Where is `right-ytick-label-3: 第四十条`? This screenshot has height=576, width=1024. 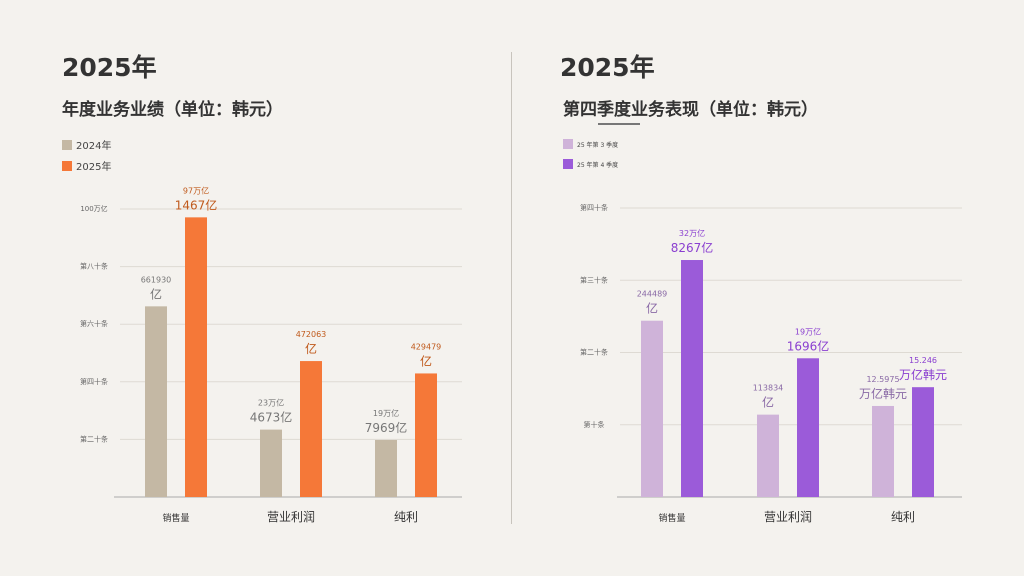
right-ytick-label-3: 第四十条 is located at coordinates (594, 207).